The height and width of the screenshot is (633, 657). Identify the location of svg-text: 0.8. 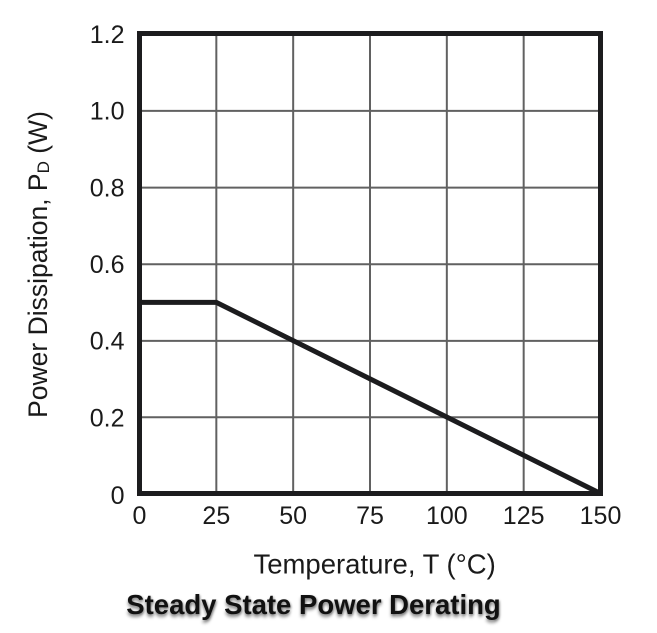
(107, 188).